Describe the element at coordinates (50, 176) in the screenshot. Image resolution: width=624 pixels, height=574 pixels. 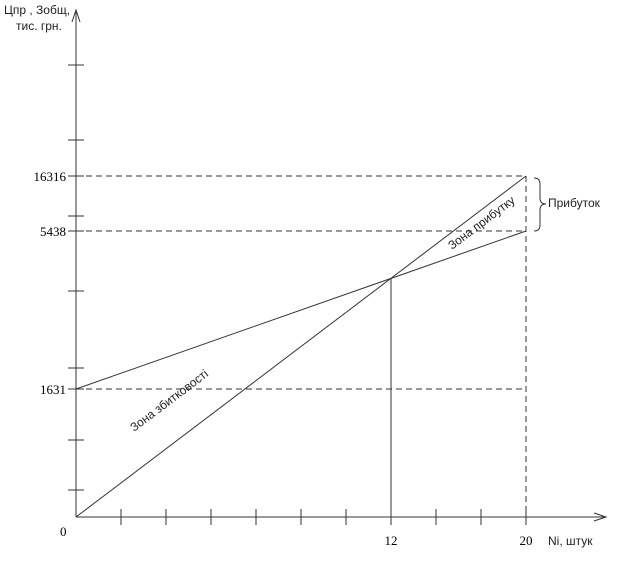
I see `y-label: 16316` at that location.